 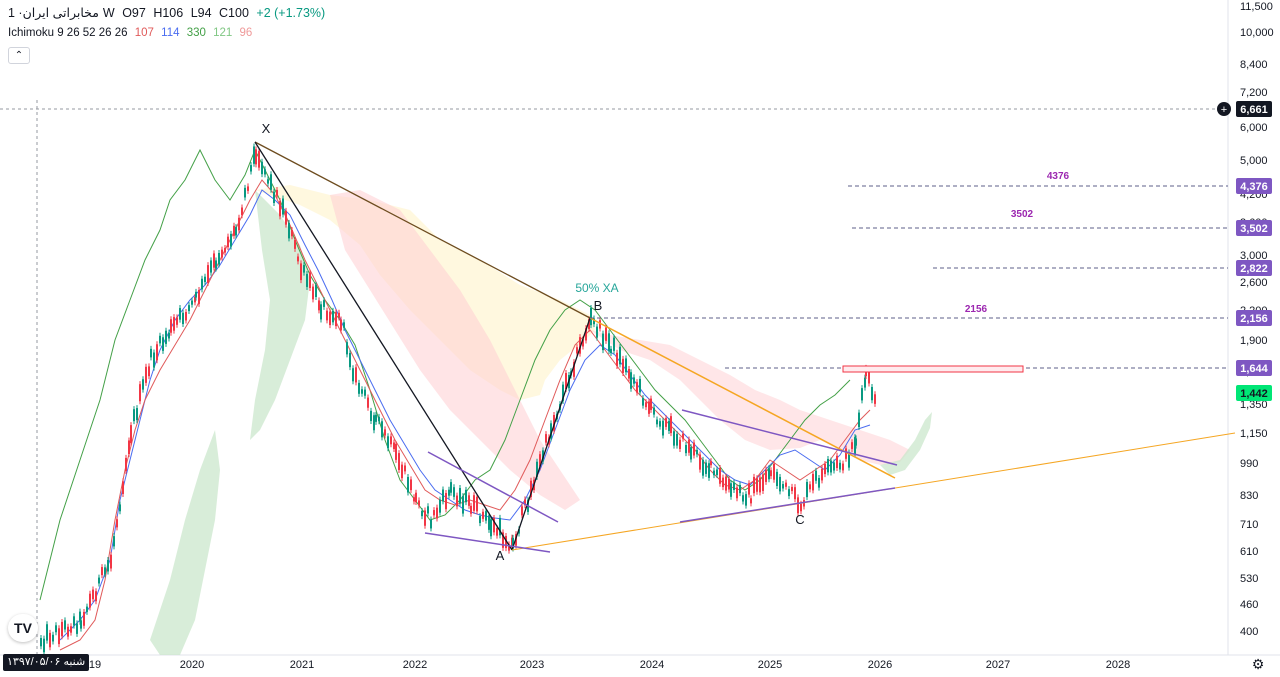 I want to click on x-tick-label: 2024, so click(x=652, y=665).